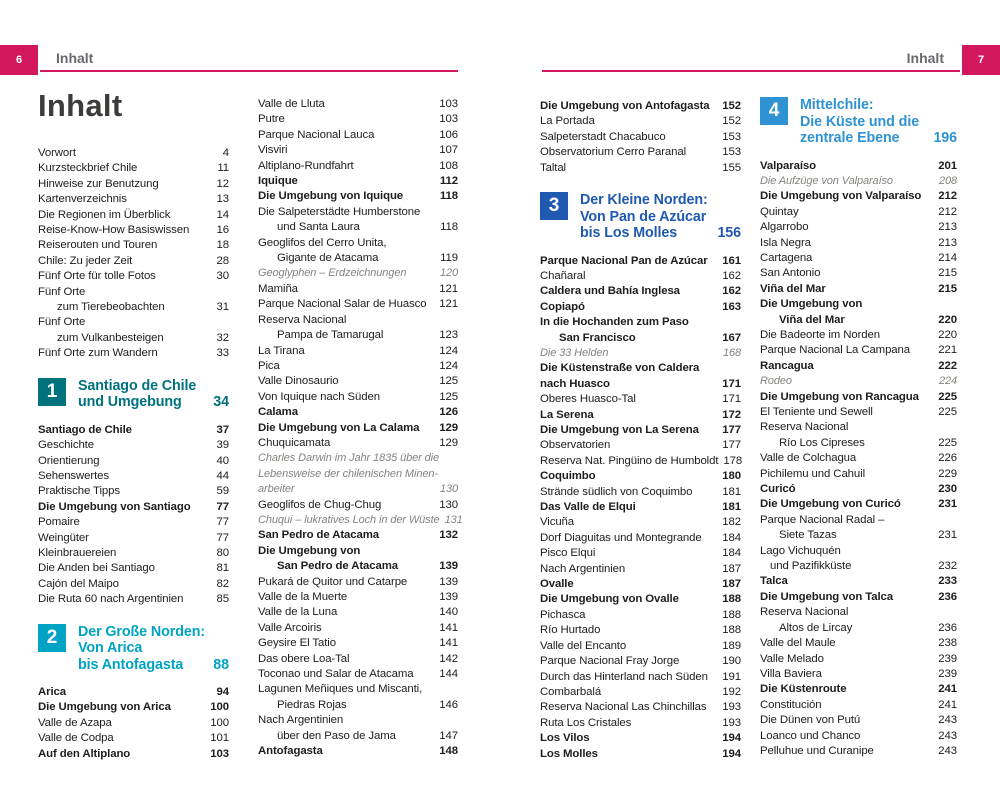  Describe the element at coordinates (563, 275) in the screenshot. I see `toc-entry-text: Chañaral` at that location.